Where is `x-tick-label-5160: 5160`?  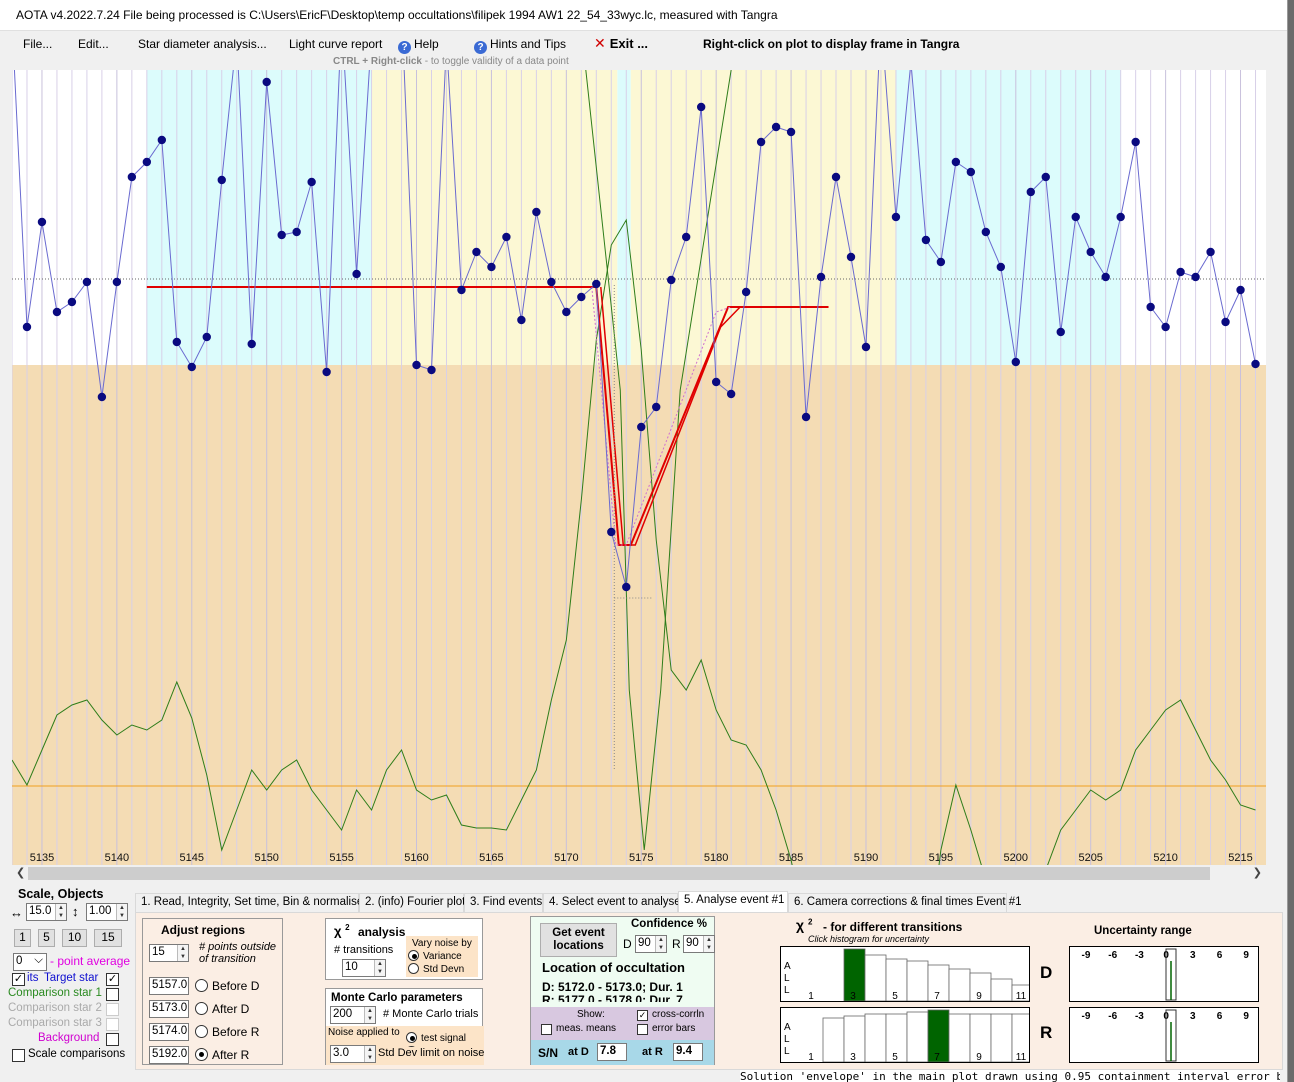 x-tick-label-5160: 5160 is located at coordinates (416, 858).